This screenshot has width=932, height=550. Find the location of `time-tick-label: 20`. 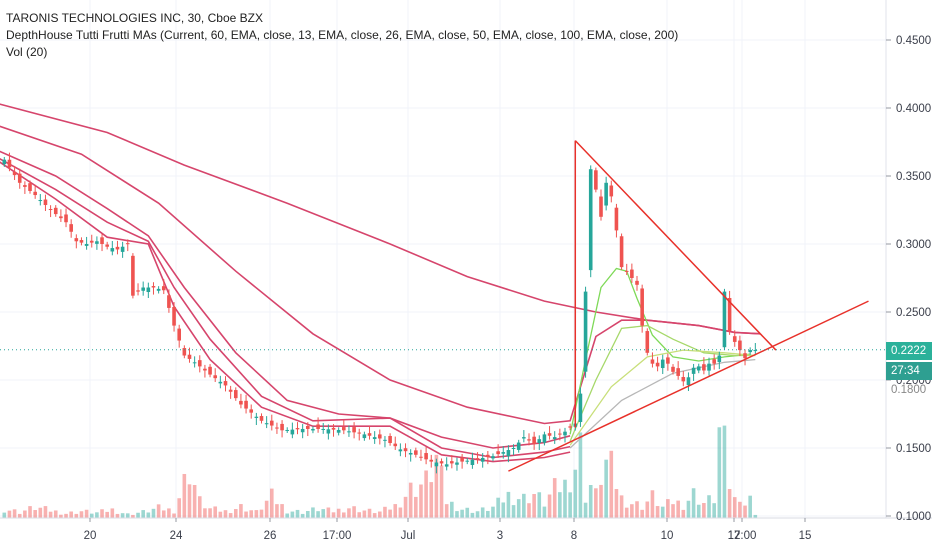

time-tick-label: 20 is located at coordinates (90, 536).